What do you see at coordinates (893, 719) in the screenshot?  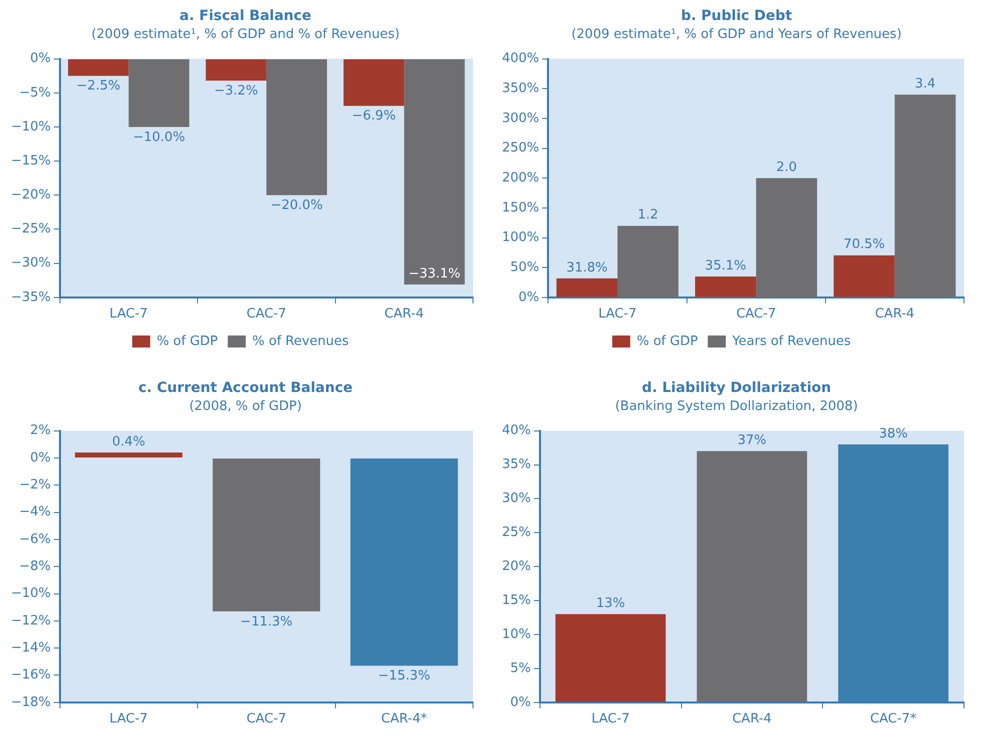 I see `x-tick-label: CAC-7*` at bounding box center [893, 719].